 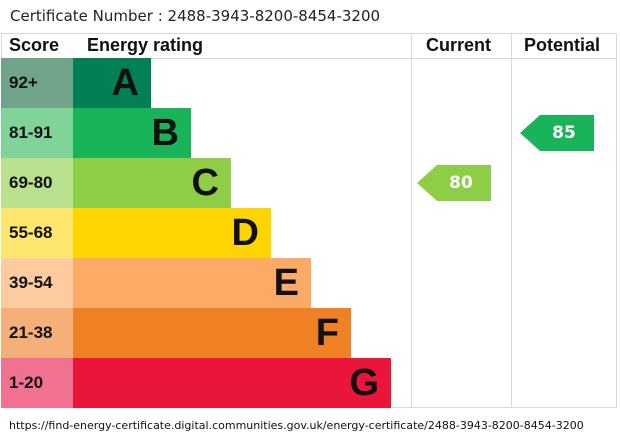 What do you see at coordinates (37, 233) in the screenshot?
I see `score-range-d: 55-68` at bounding box center [37, 233].